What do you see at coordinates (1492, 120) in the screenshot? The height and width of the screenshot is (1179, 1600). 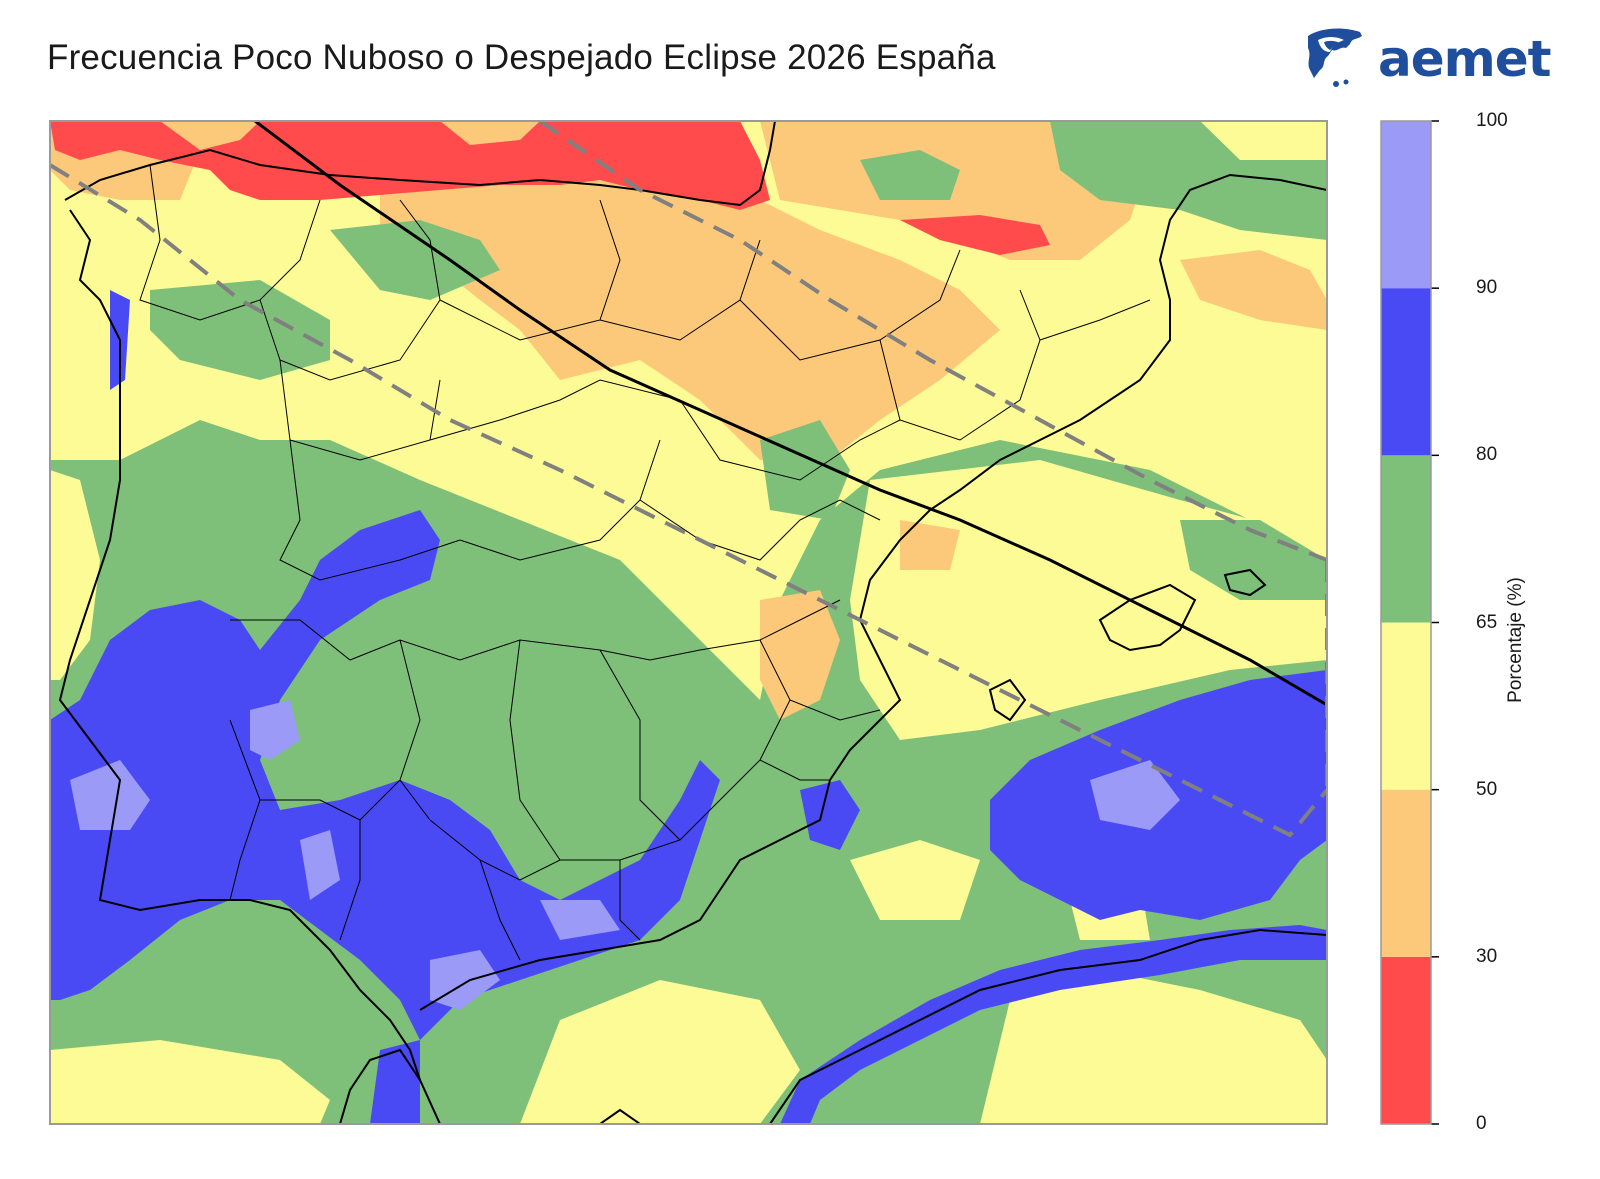 I see `colorbar-tick-label: 100` at bounding box center [1492, 120].